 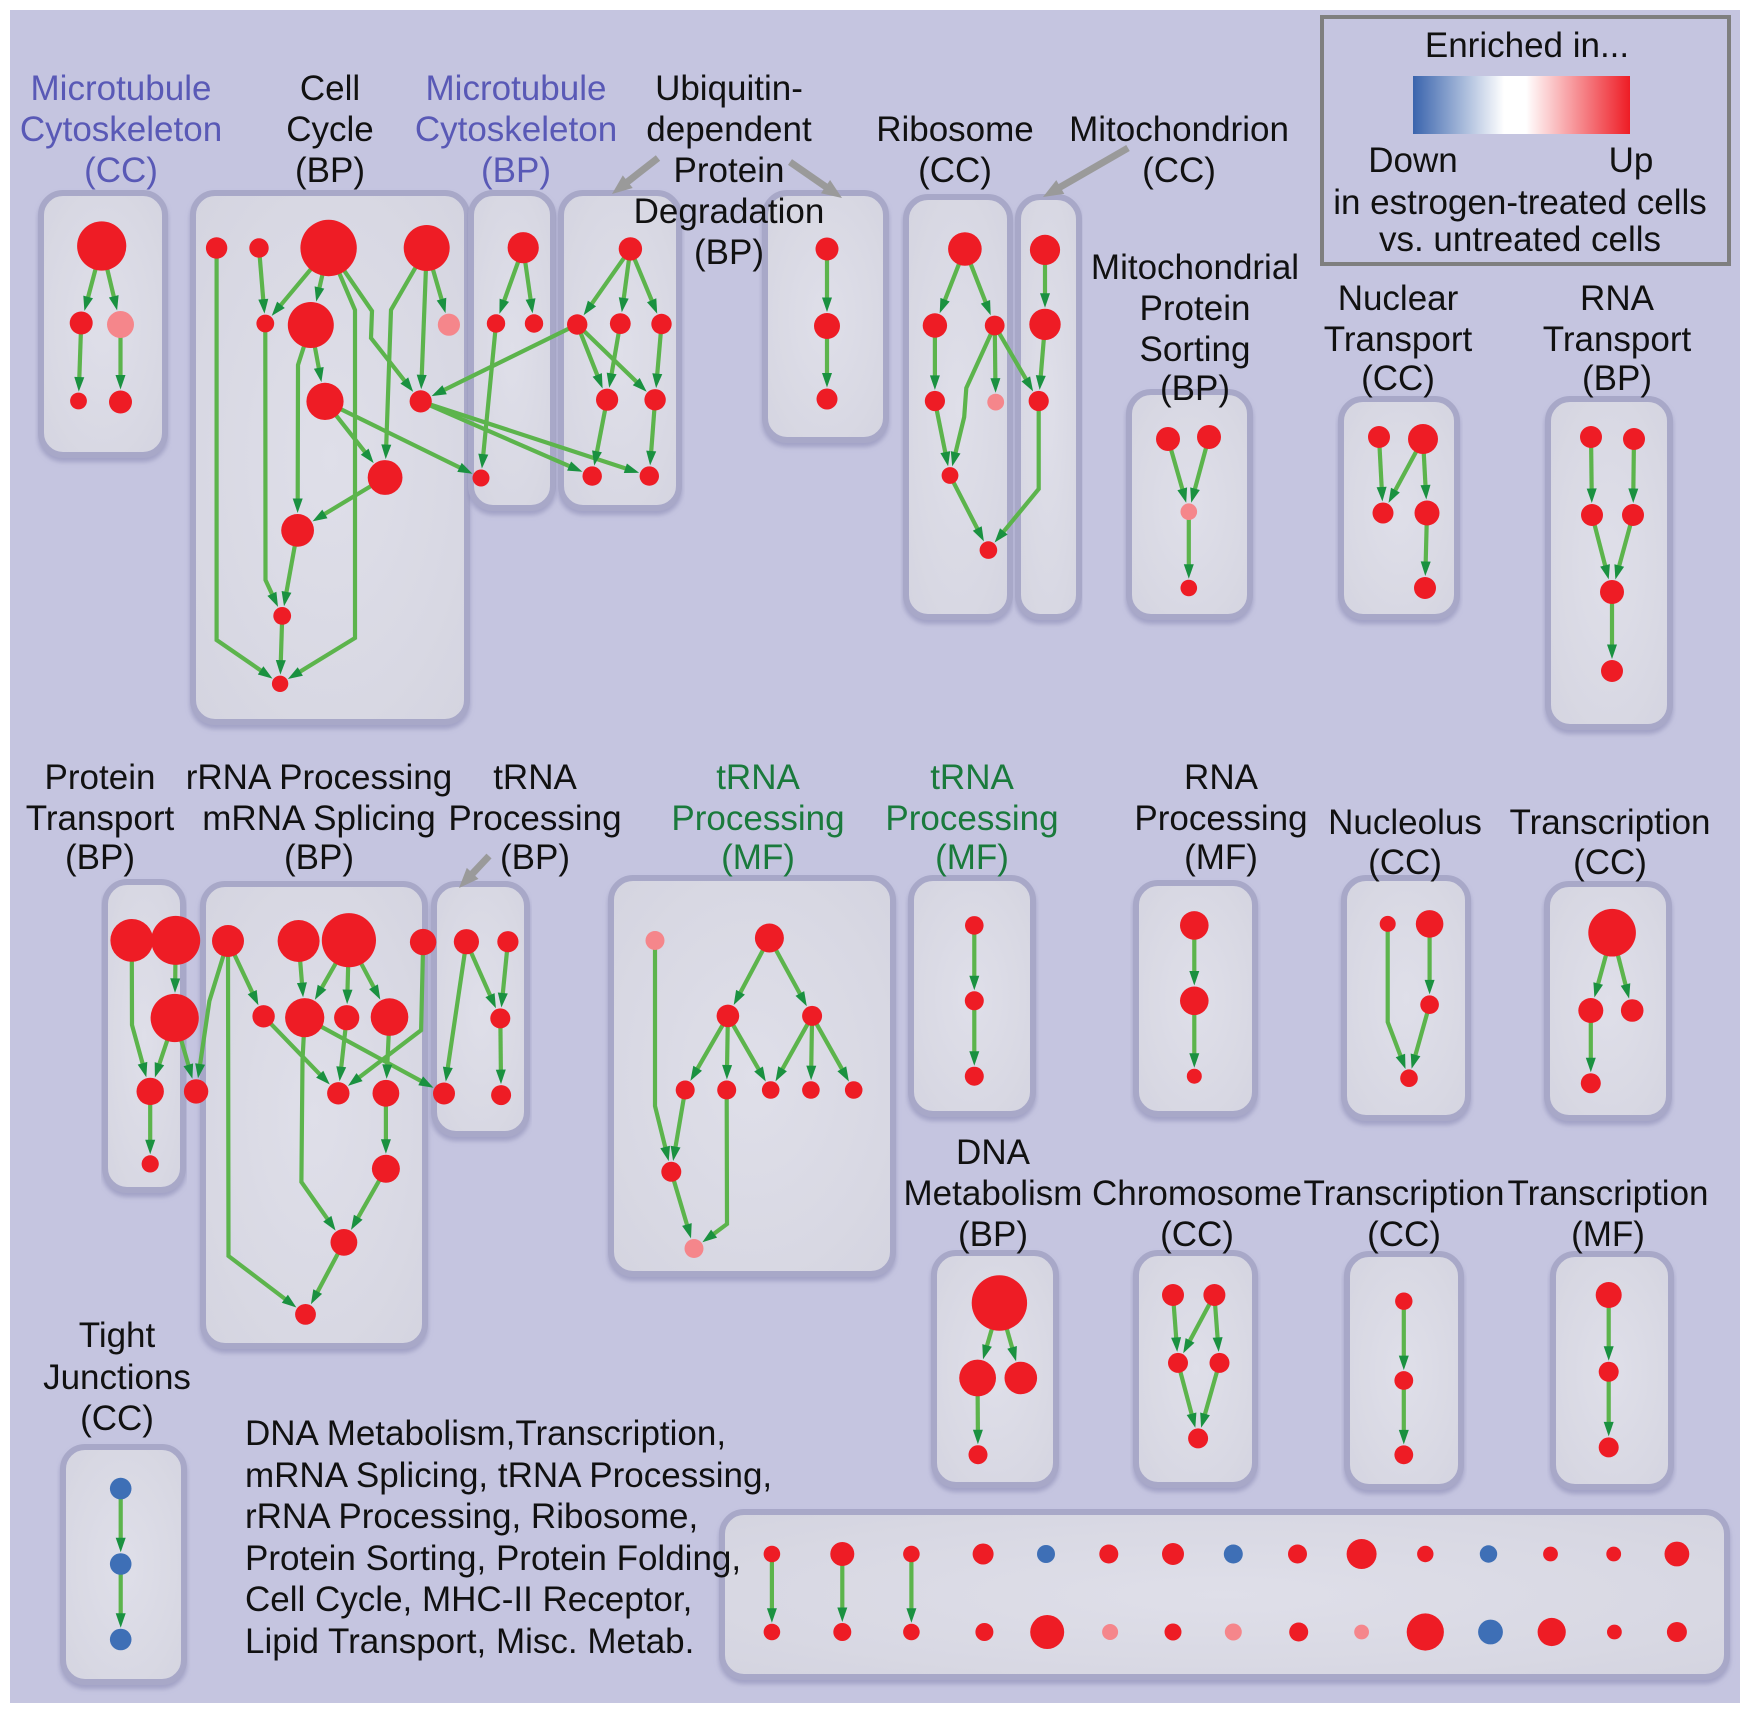 I want to click on svg-text:mRNA Splicing, tRNA Processing: mRNA Splicing, tRNA Processing,, so click(x=508, y=1475).